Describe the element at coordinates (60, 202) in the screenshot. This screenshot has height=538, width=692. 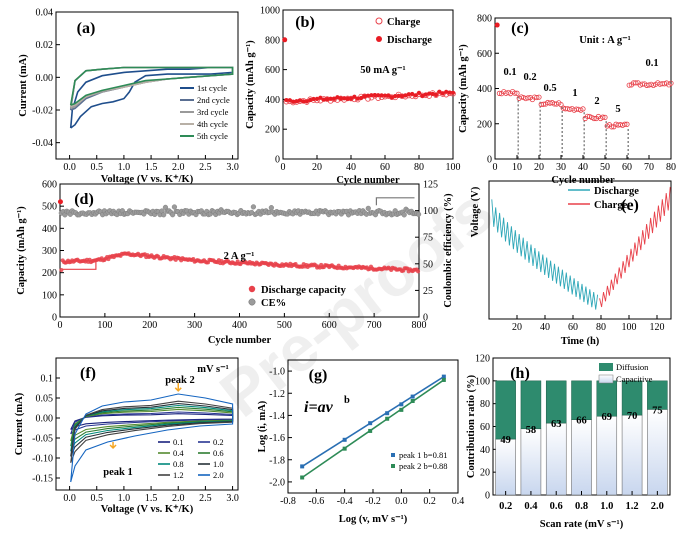
I see `first-point` at that location.